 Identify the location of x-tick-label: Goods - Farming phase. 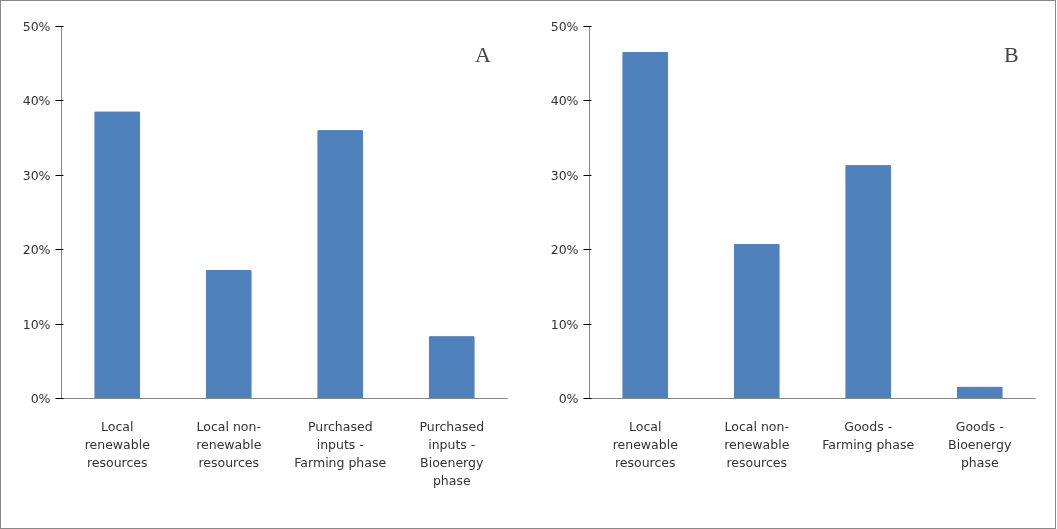
(868, 435).